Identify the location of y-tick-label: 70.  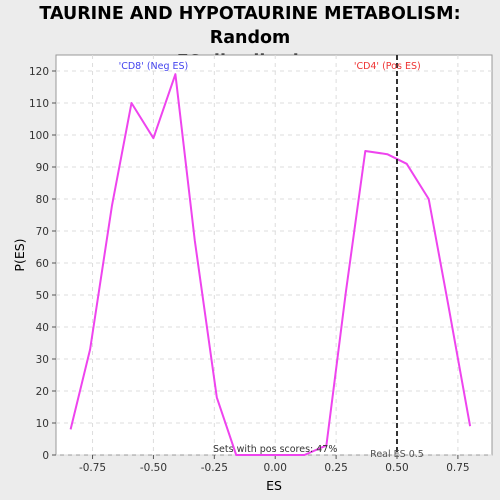
(42, 232).